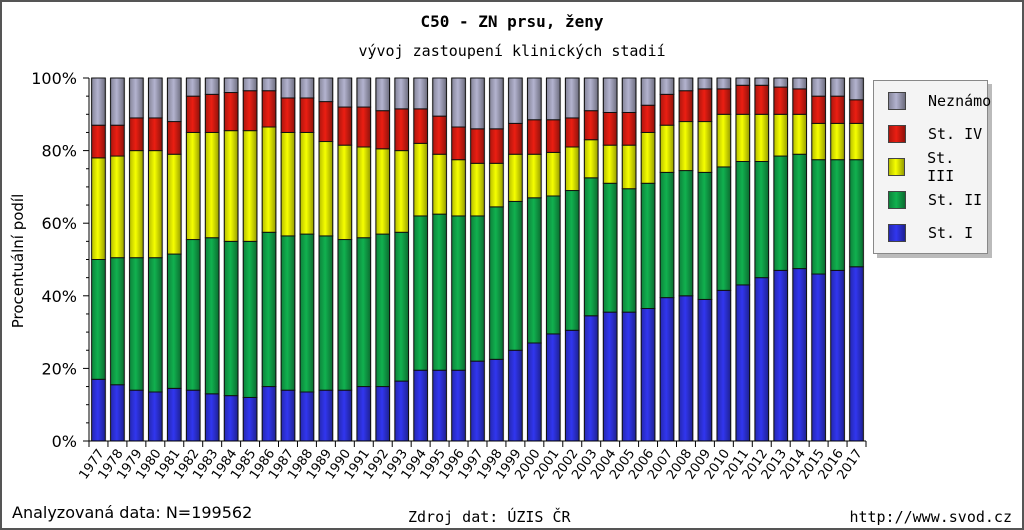 The image size is (1024, 530). I want to click on bar-segment-st-iii-2010, so click(724, 140).